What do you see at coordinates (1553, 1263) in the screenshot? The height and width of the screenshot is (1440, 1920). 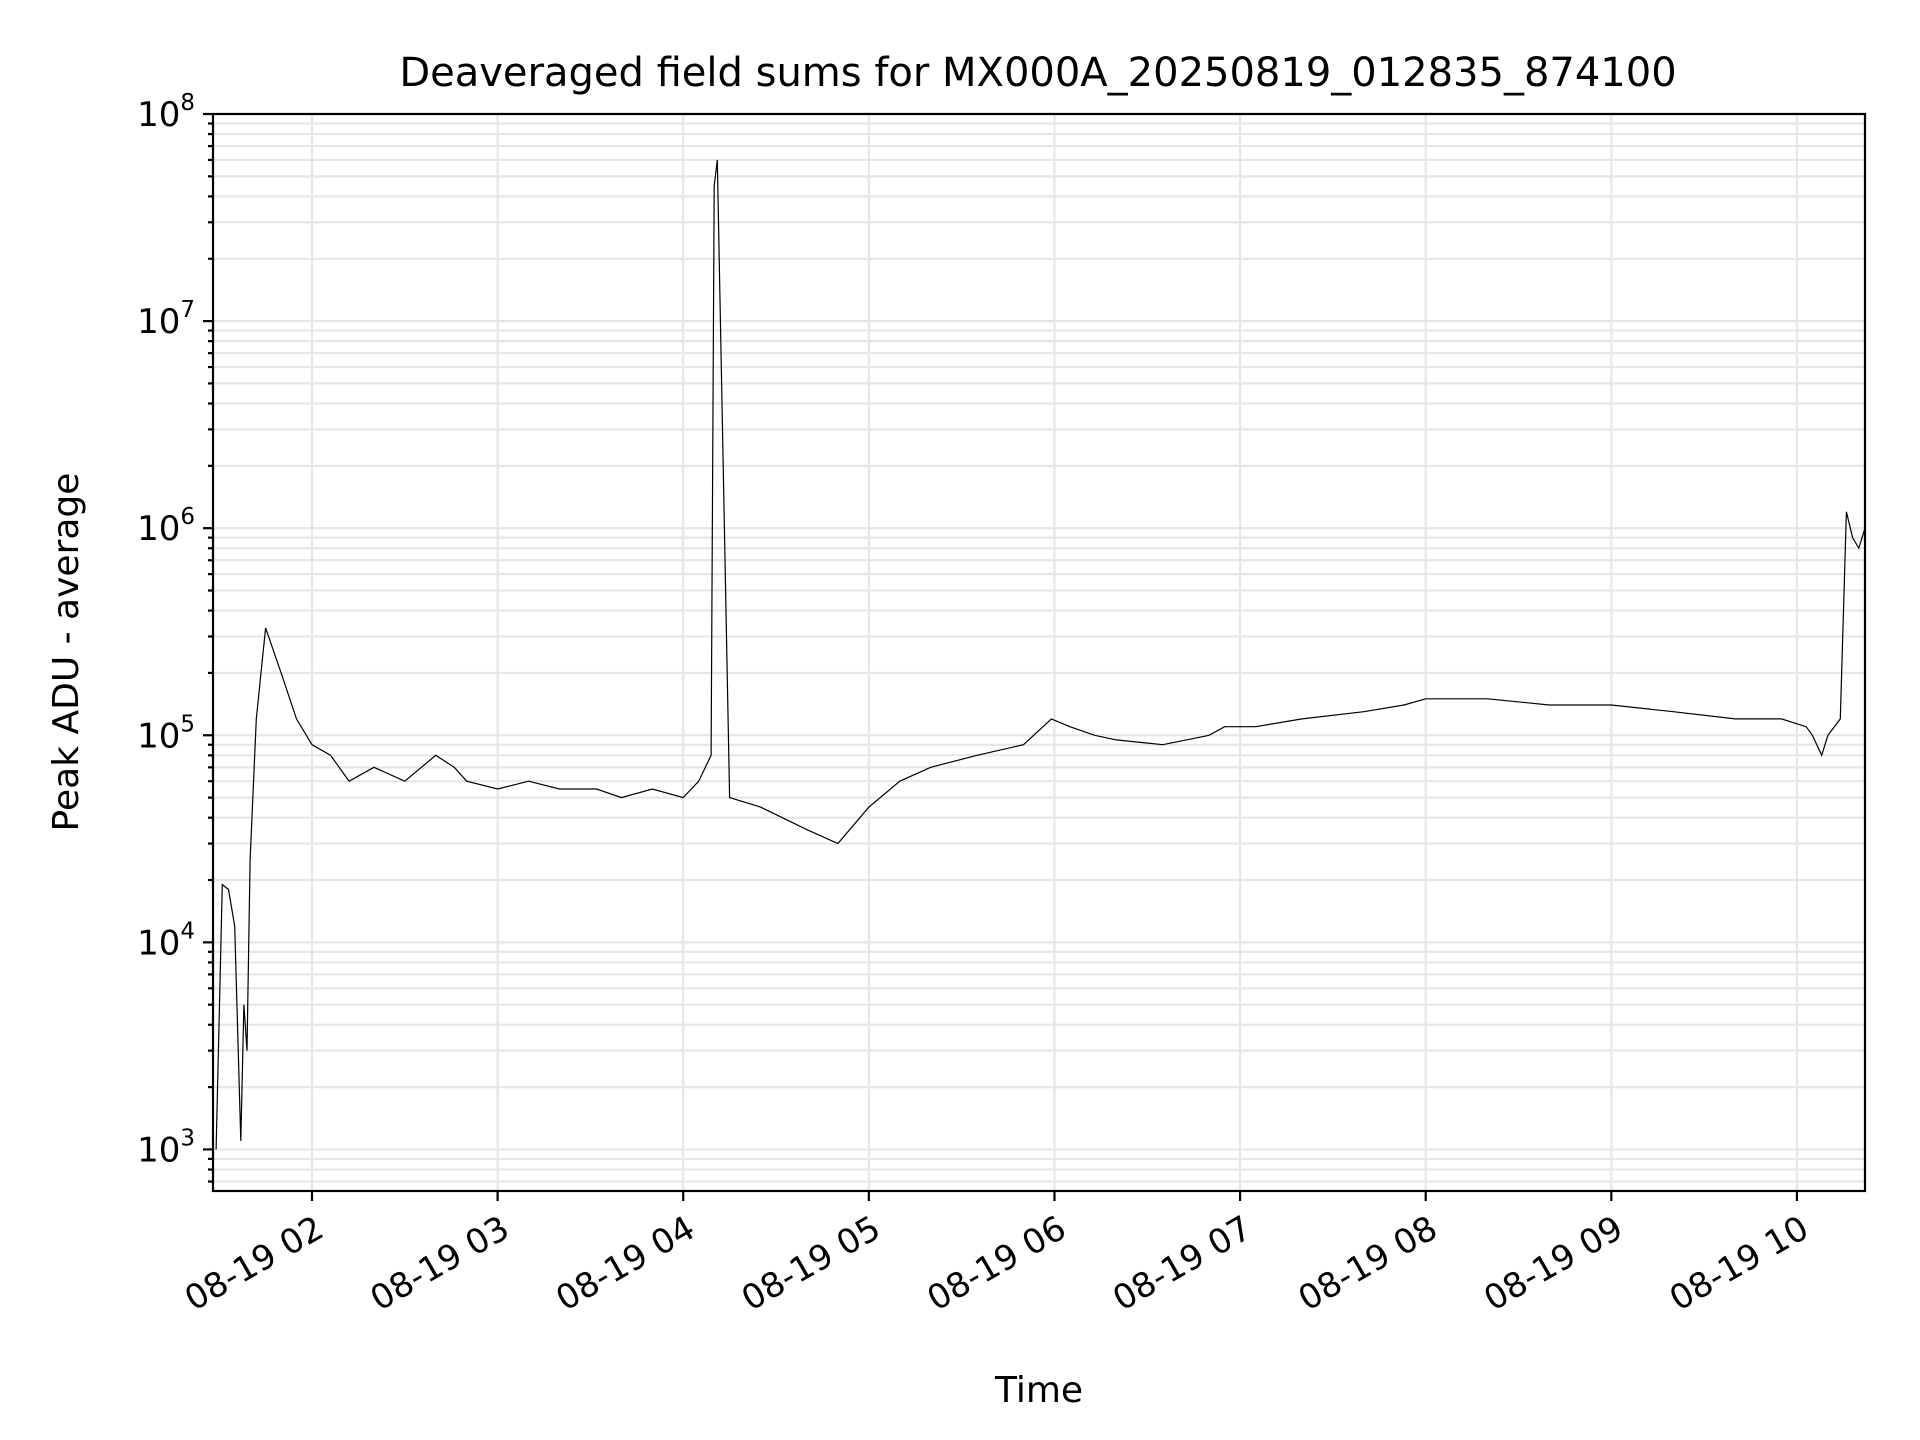 I see `x-tick-label: 08-19 09` at bounding box center [1553, 1263].